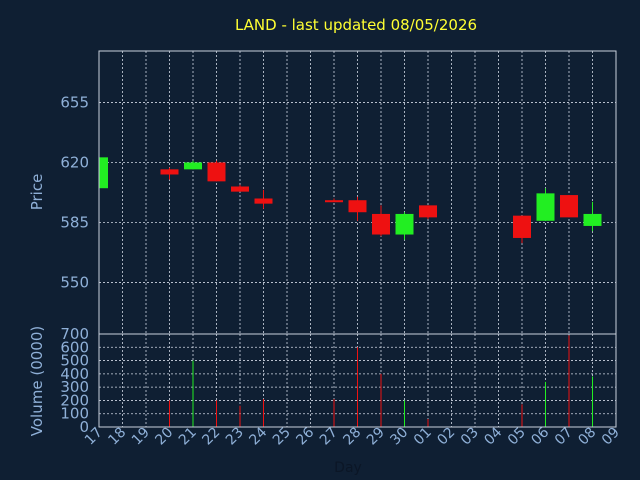 This screenshot has width=640, height=480. What do you see at coordinates (74, 347) in the screenshot?
I see `volume-tick-label: 600` at bounding box center [74, 347].